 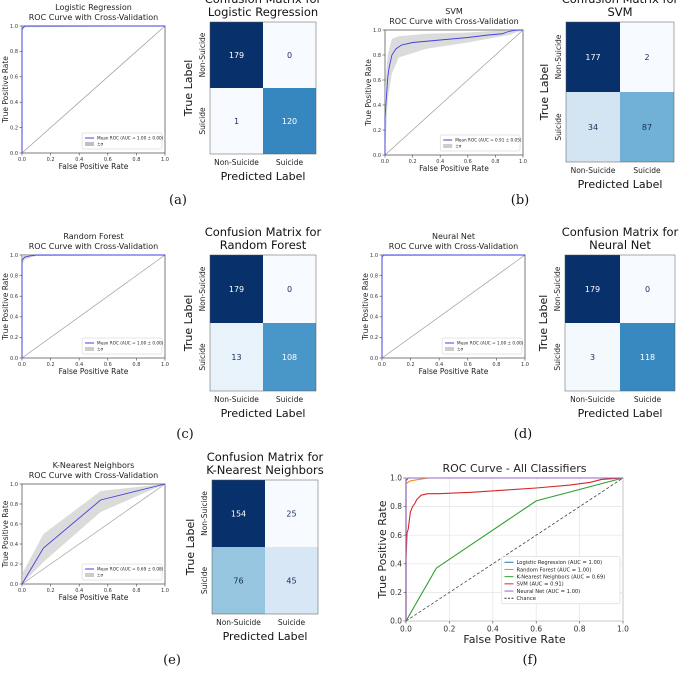 What do you see at coordinates (184, 434) in the screenshot?
I see `panel-label-c: (c)` at bounding box center [184, 434].